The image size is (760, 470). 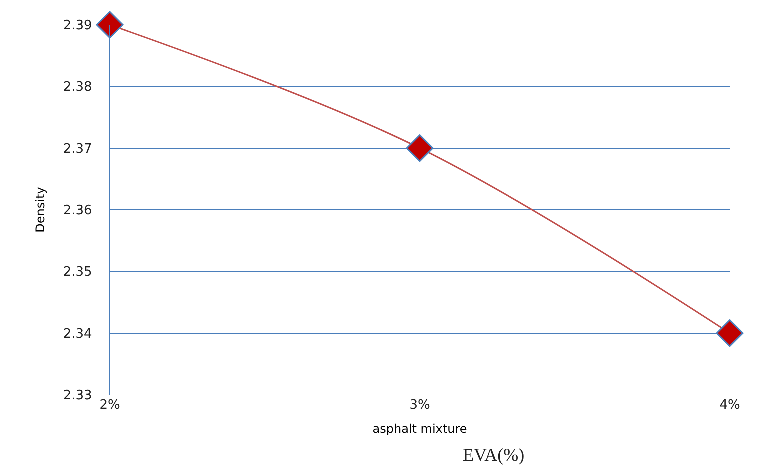 I want to click on y-tick-label: 2.37, so click(x=77, y=149).